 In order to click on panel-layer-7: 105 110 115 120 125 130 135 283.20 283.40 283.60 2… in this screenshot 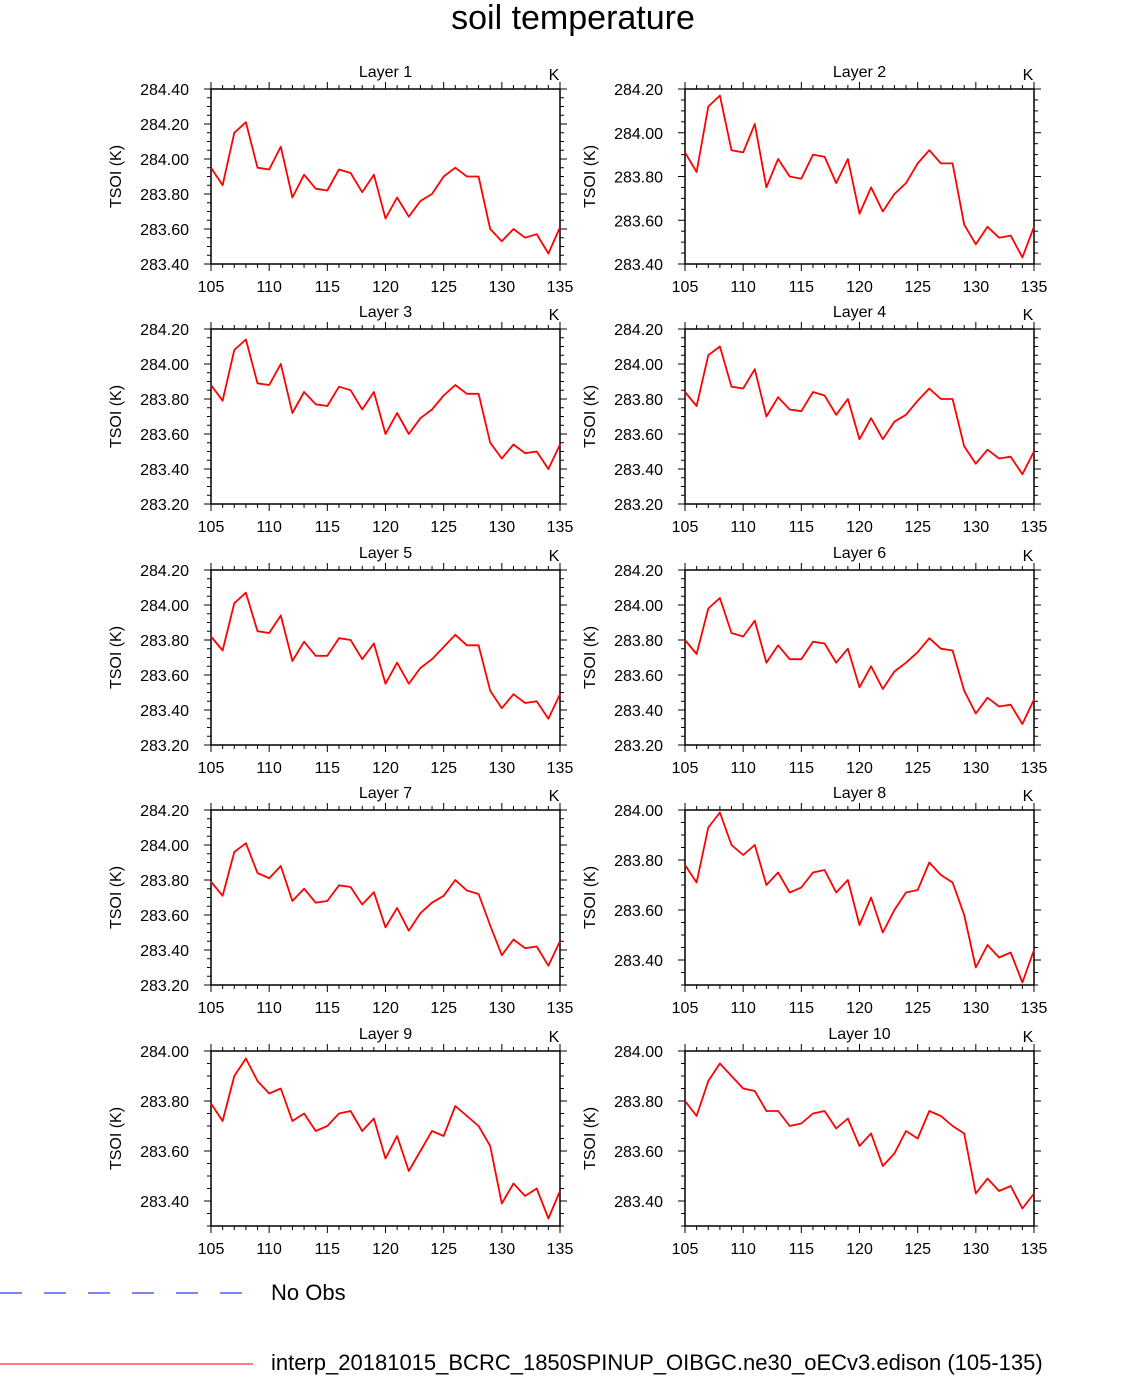, I will do `click(340, 901)`.